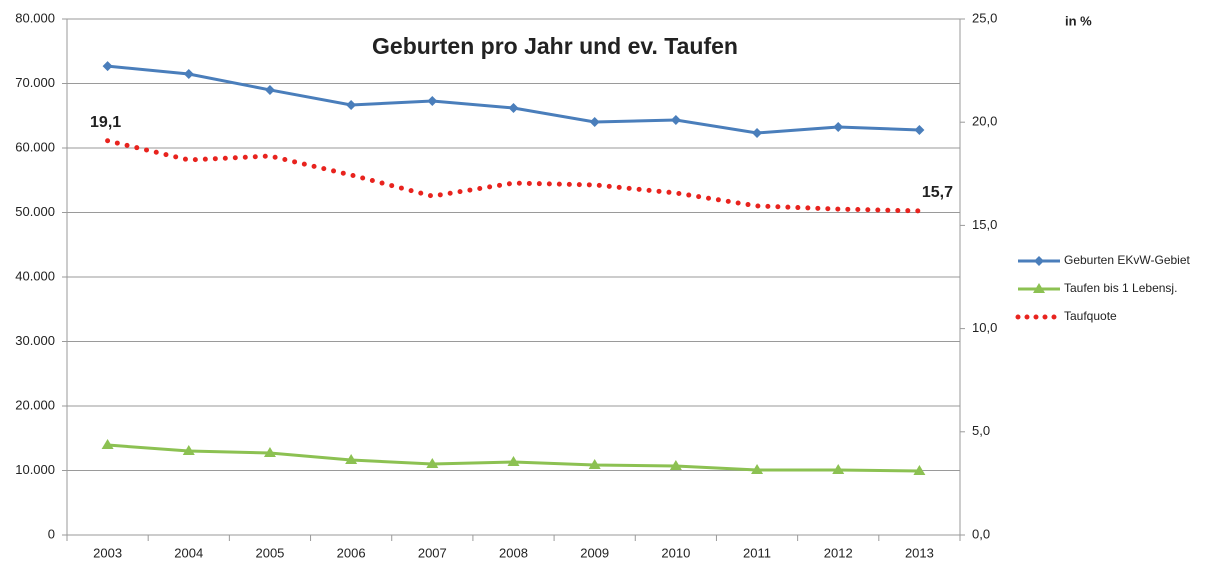 The height and width of the screenshot is (563, 1208). I want to click on data-label: 19,1, so click(105, 122).